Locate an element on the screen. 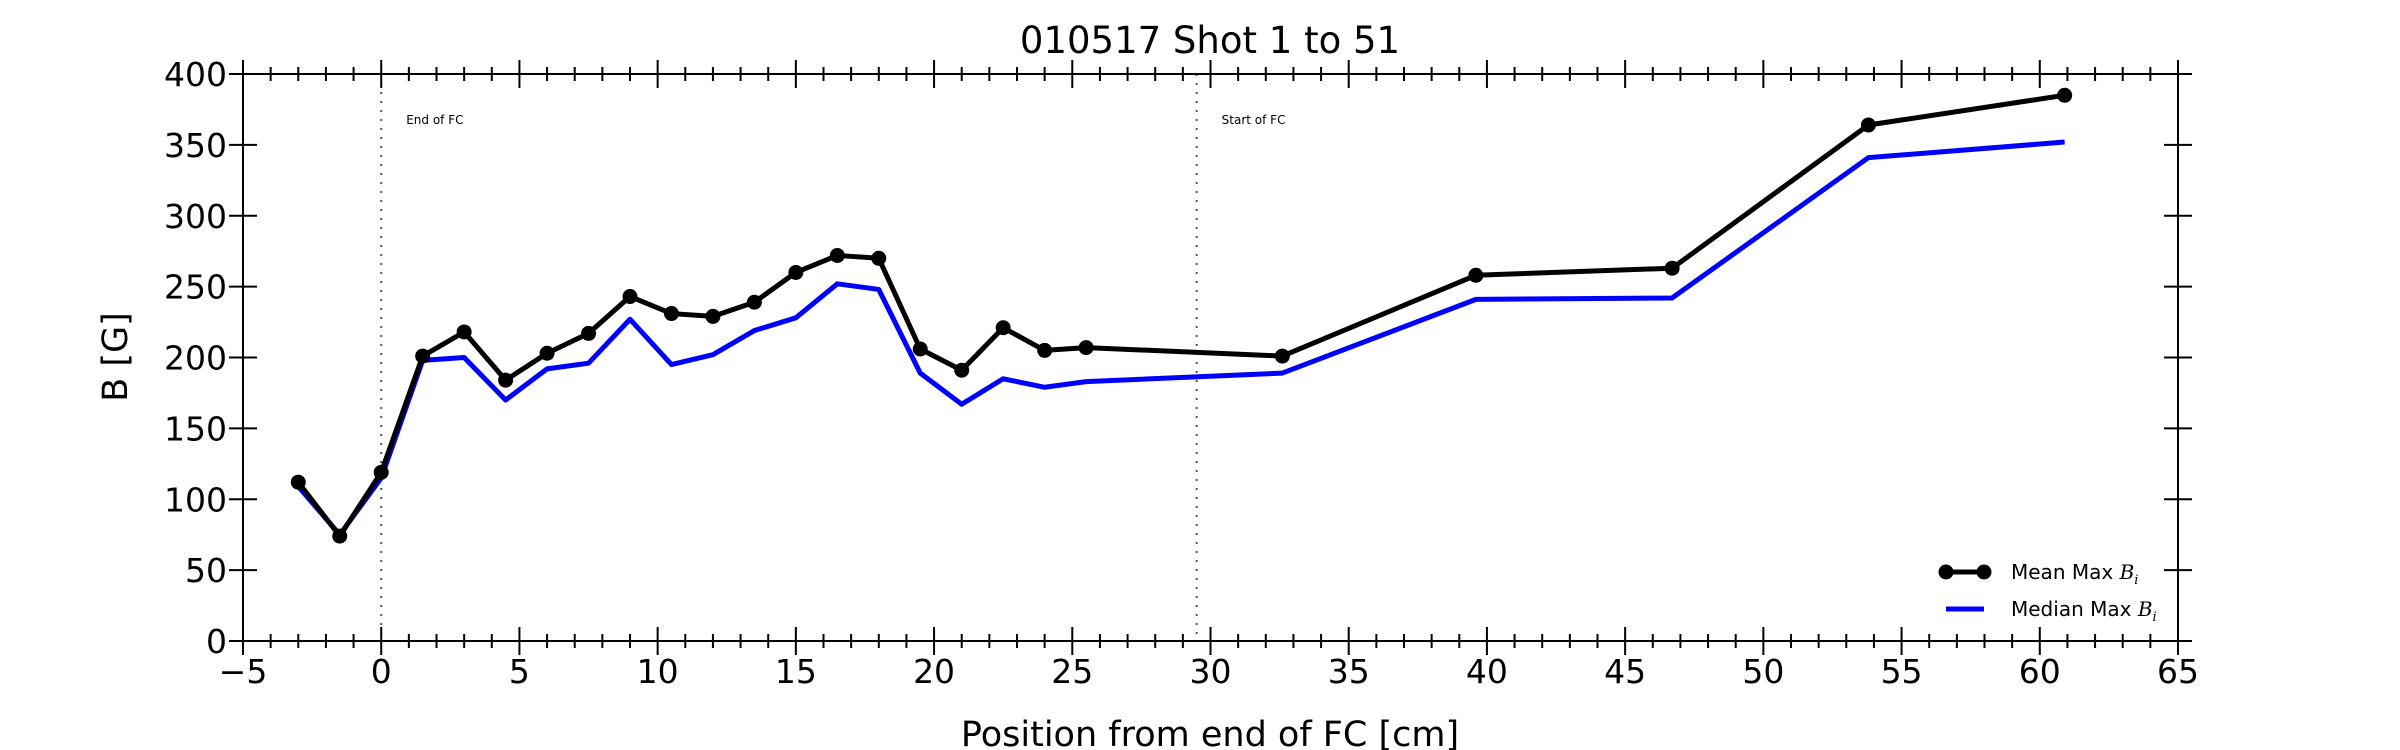 This screenshot has height=750, width=2400. y-tick-label: 100 is located at coordinates (195, 499).